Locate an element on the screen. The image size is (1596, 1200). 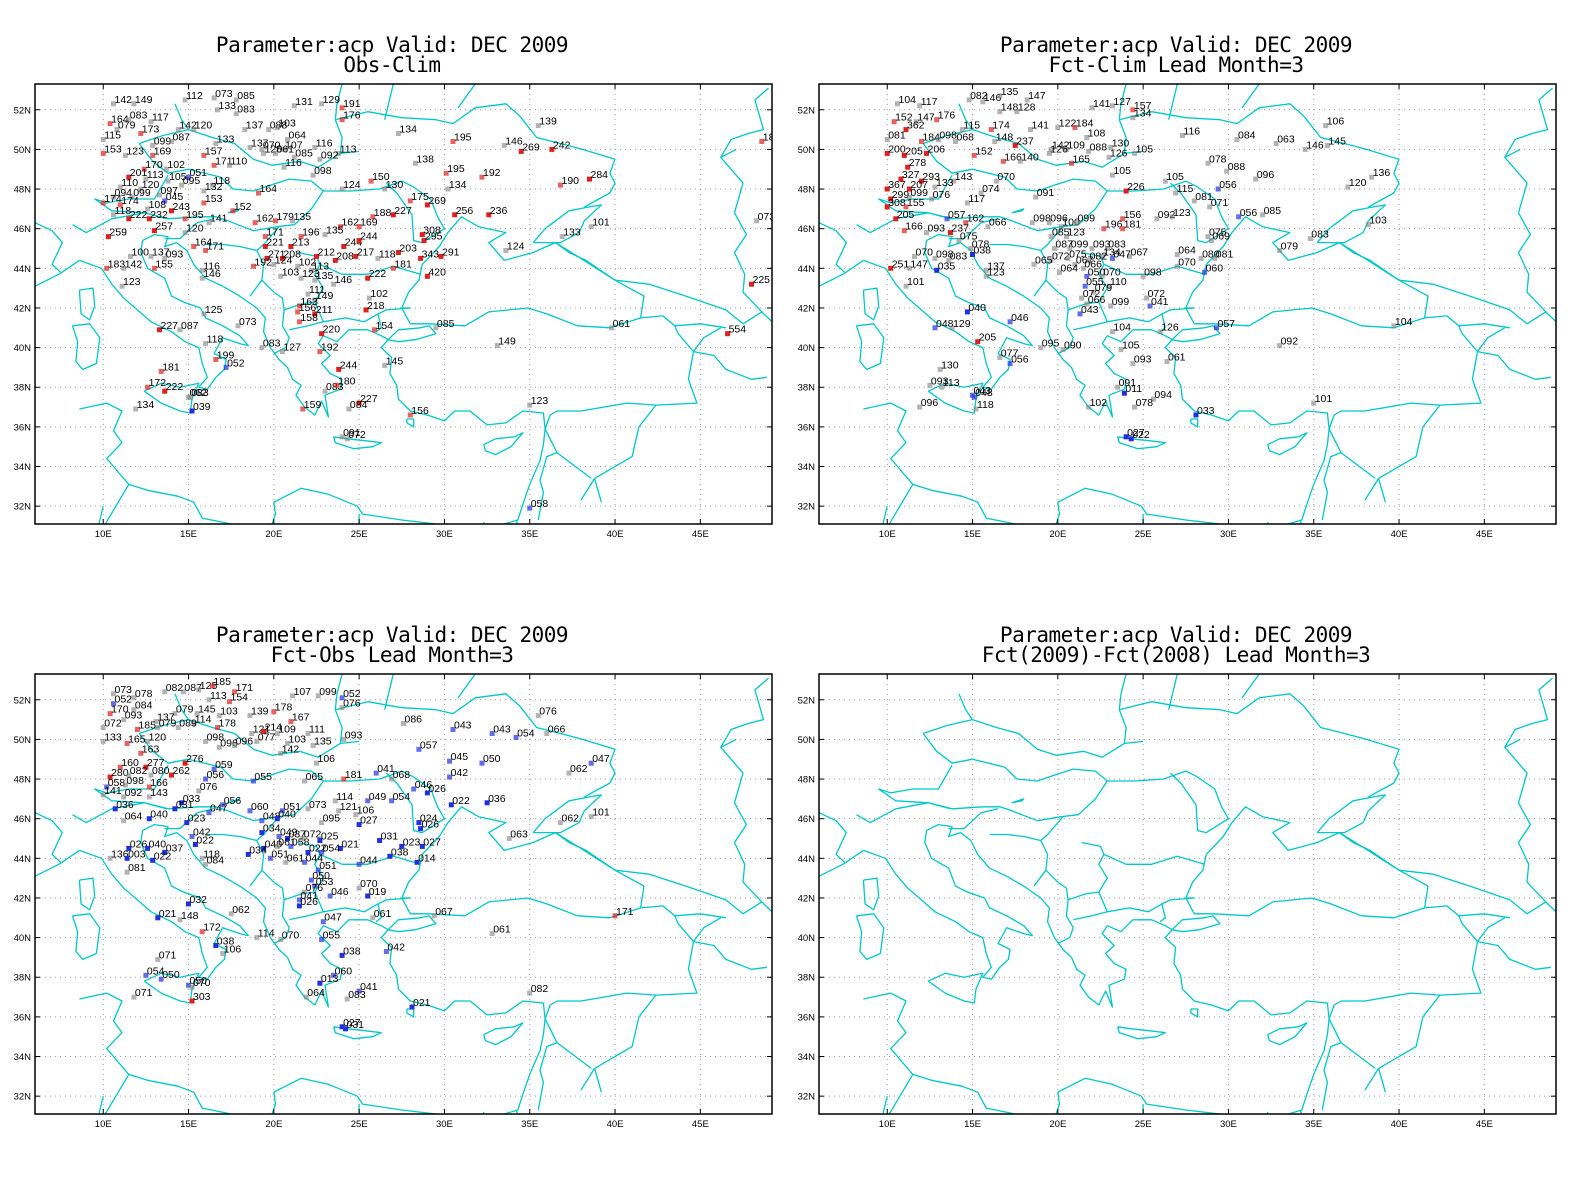
station-value-label: 067 is located at coordinates (1140, 252).